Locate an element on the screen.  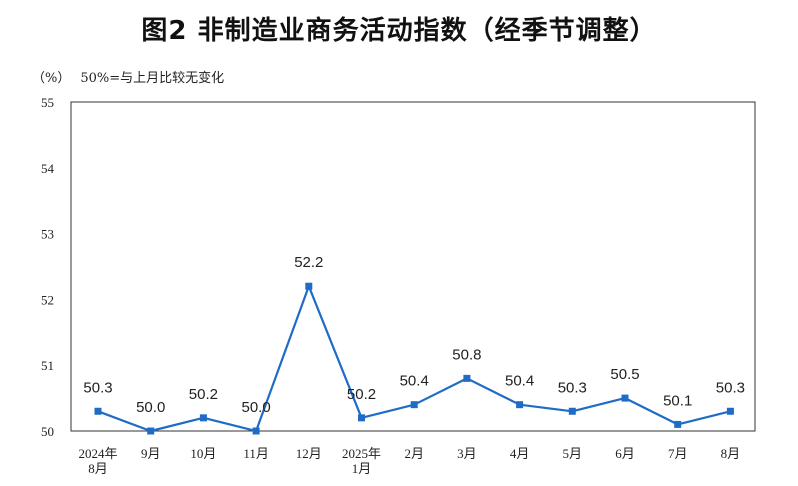
data-label: 52.2 is located at coordinates (308, 262).